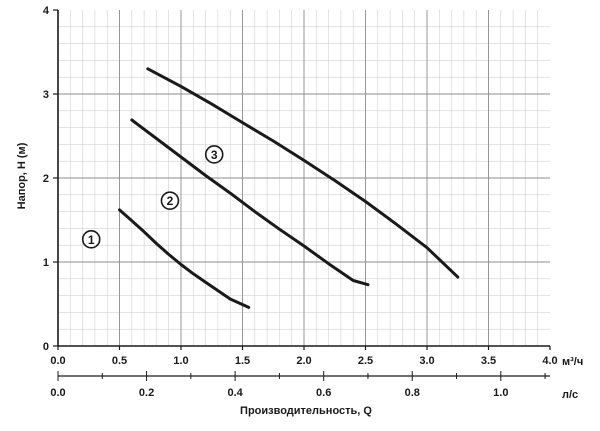  I want to click on x-tick-label: 2.0, so click(303, 361).